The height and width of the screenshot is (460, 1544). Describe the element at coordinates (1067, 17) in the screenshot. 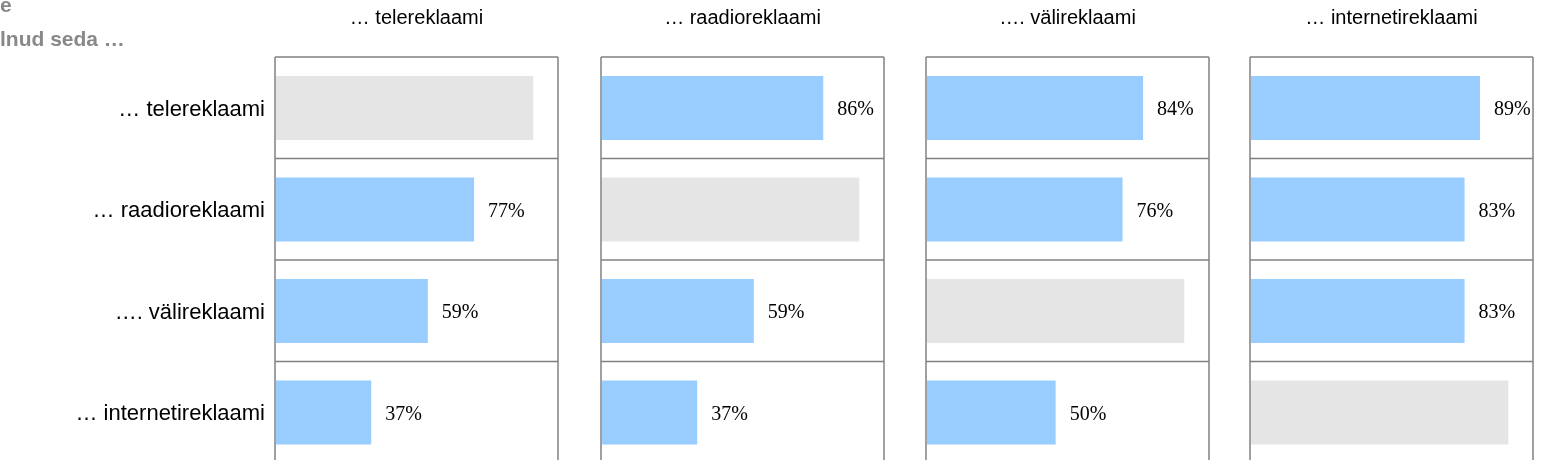

I see `chart-title: …. välireklaami` at that location.